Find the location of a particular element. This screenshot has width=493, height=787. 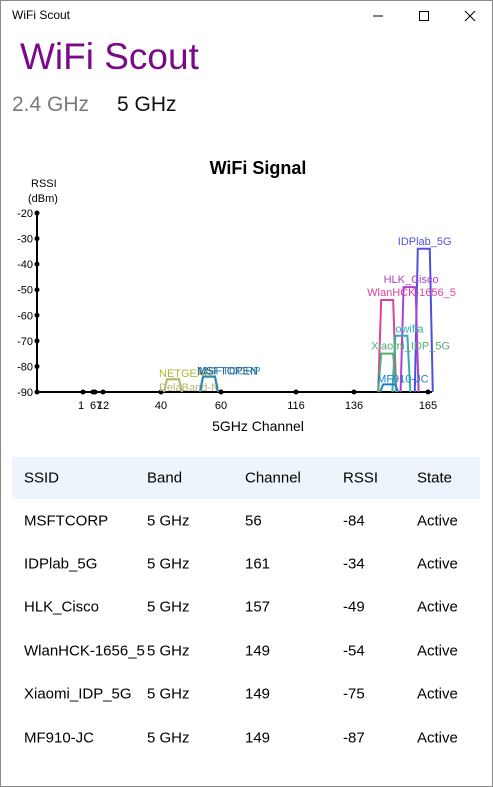

chart-title: WiFi Signal is located at coordinates (258, 168).